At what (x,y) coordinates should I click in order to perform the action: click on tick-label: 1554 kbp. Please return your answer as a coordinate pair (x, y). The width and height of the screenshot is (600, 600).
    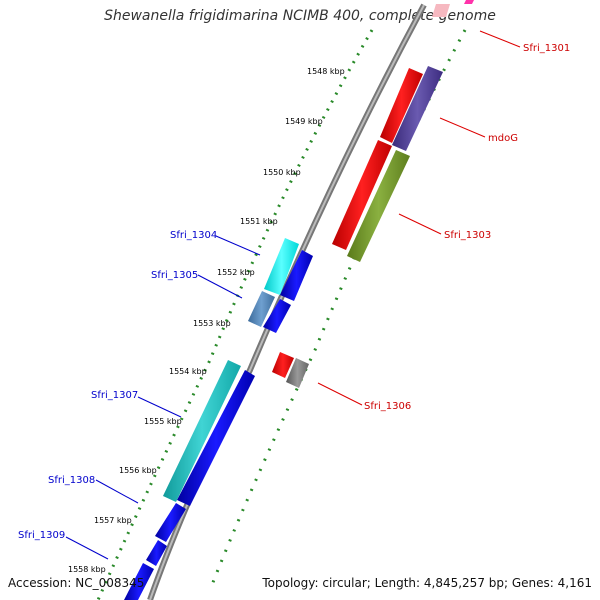
    Looking at the image, I should click on (188, 371).